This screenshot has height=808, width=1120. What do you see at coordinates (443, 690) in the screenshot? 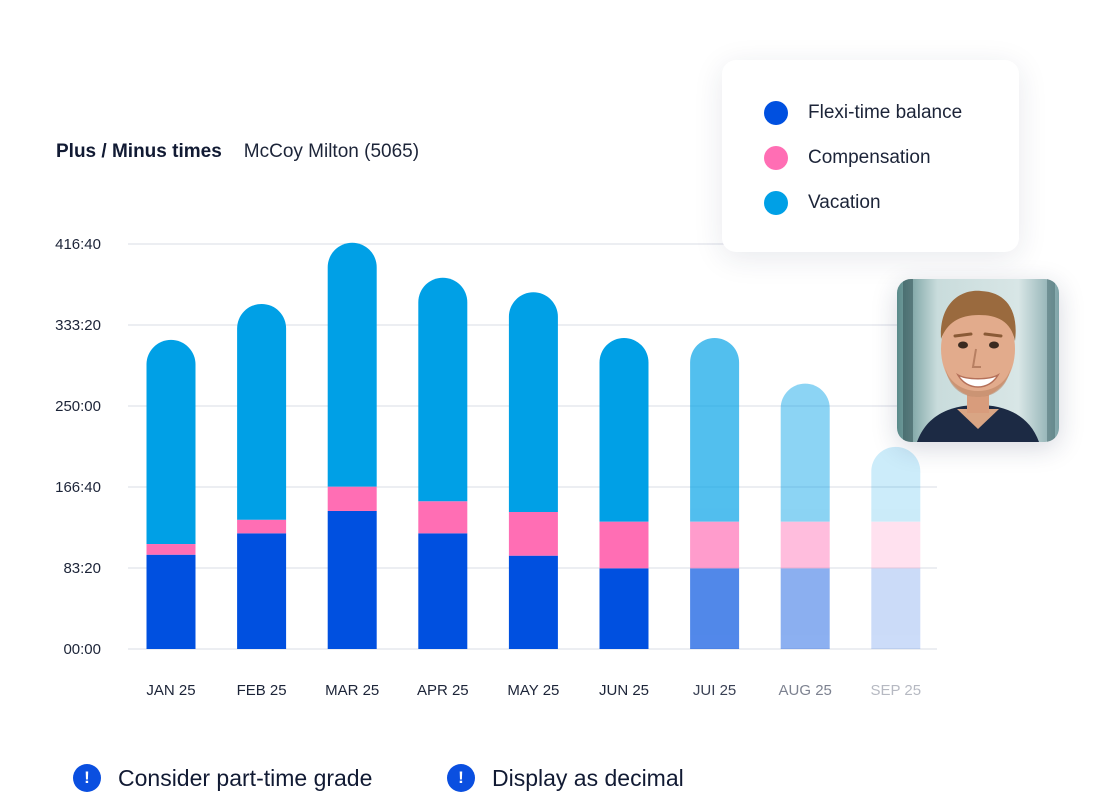
I see `x-tick-label: APR 25` at bounding box center [443, 690].